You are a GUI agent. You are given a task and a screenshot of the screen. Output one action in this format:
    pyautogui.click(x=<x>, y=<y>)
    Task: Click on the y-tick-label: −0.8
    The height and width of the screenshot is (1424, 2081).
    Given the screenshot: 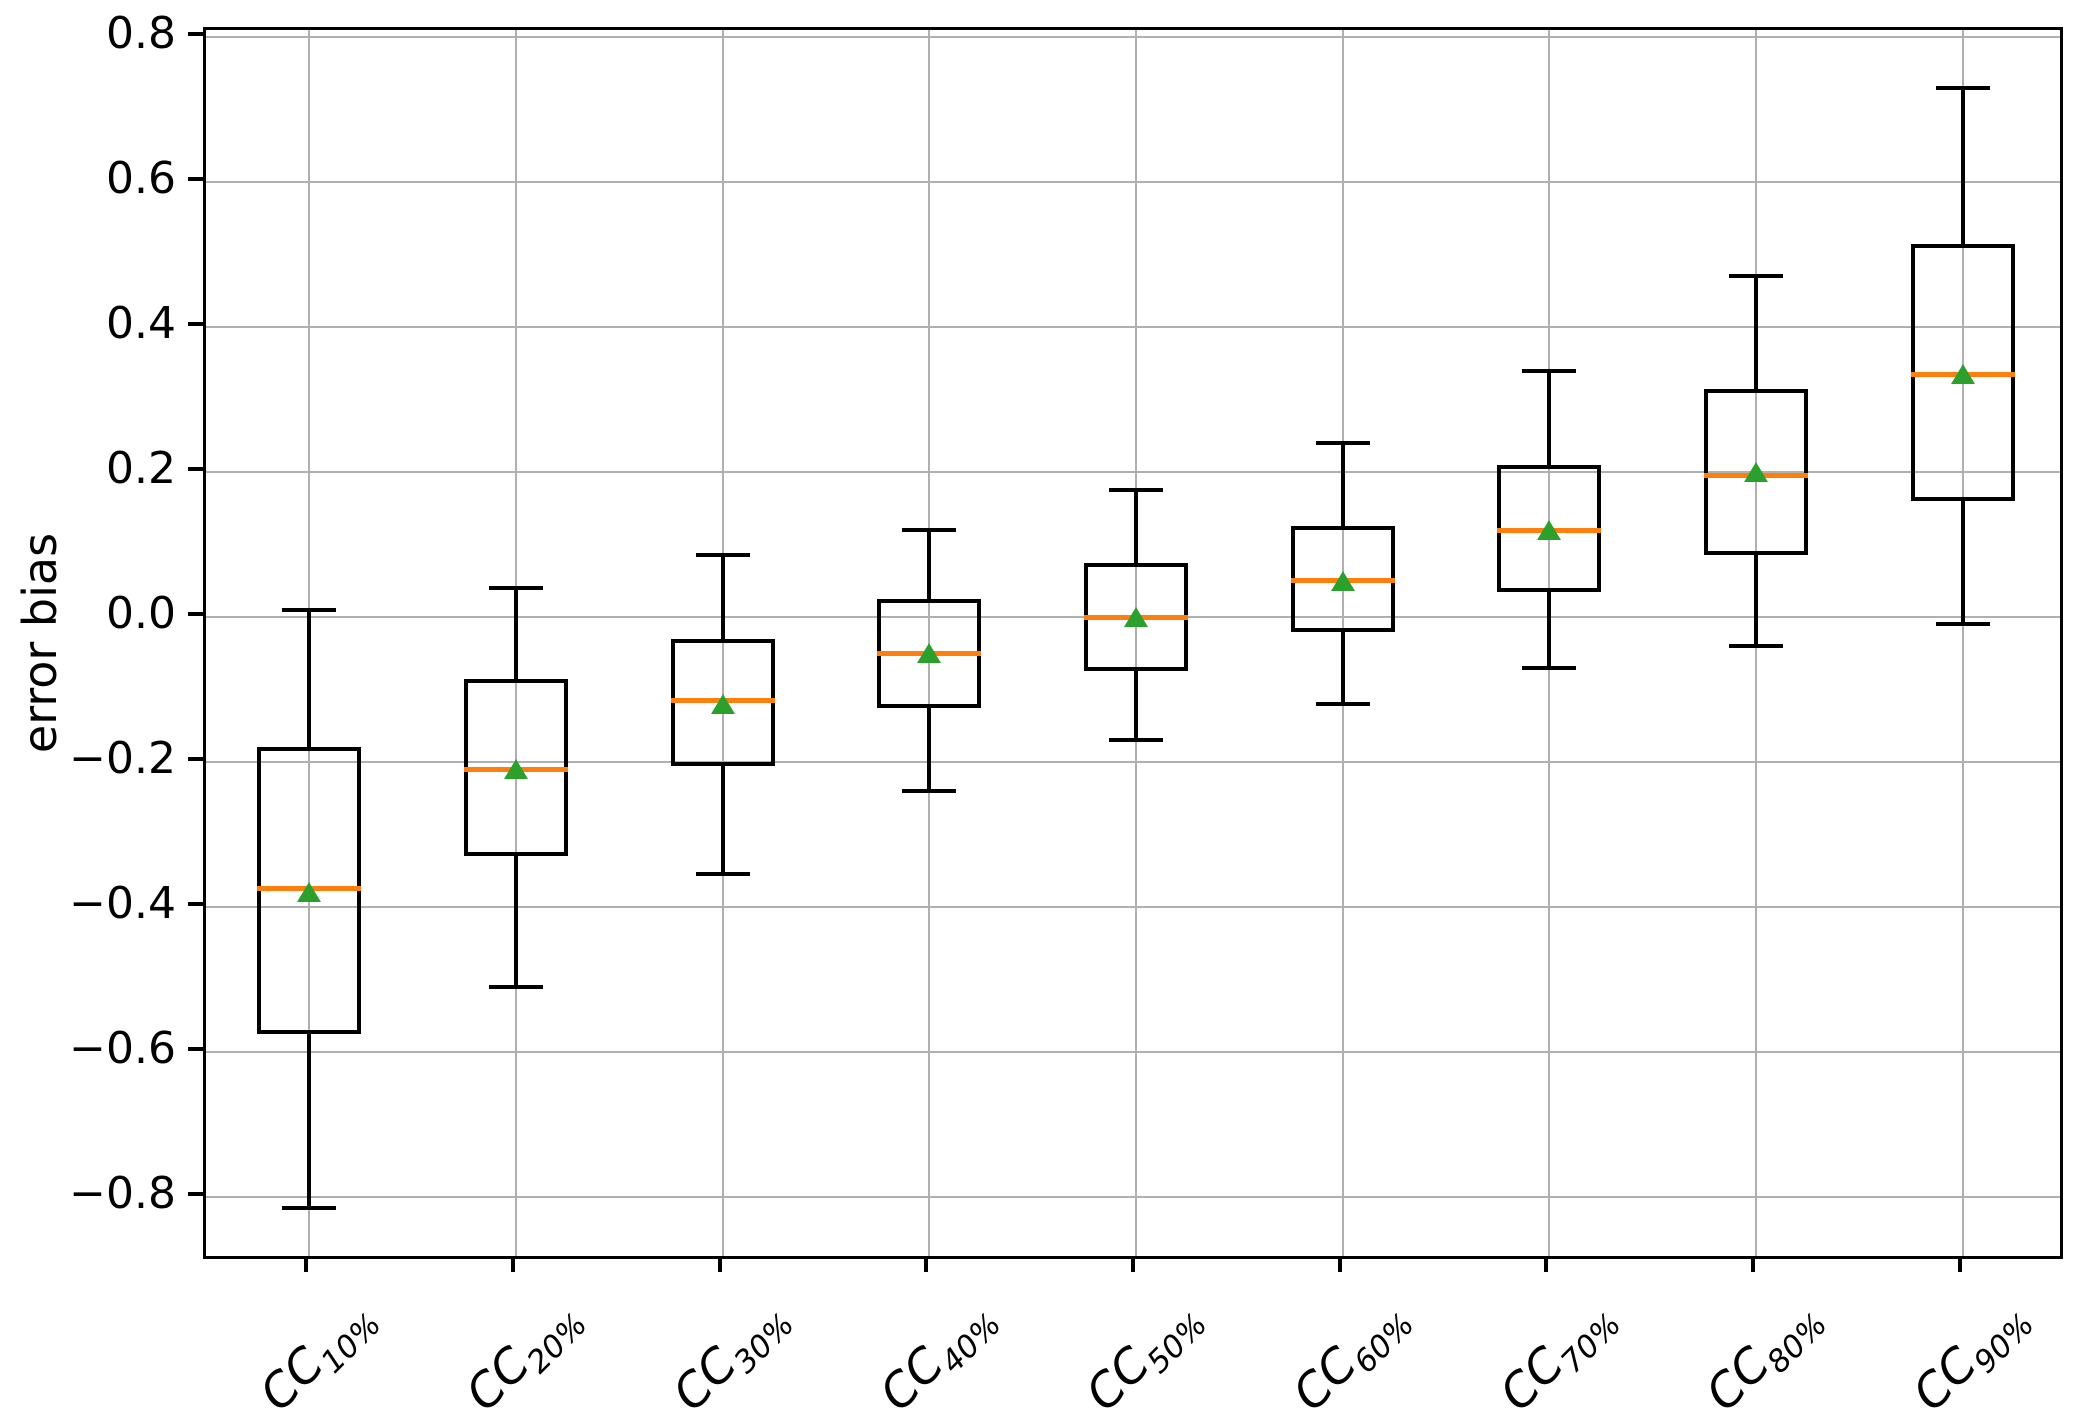 What is the action you would take?
    pyautogui.click(x=122, y=1193)
    